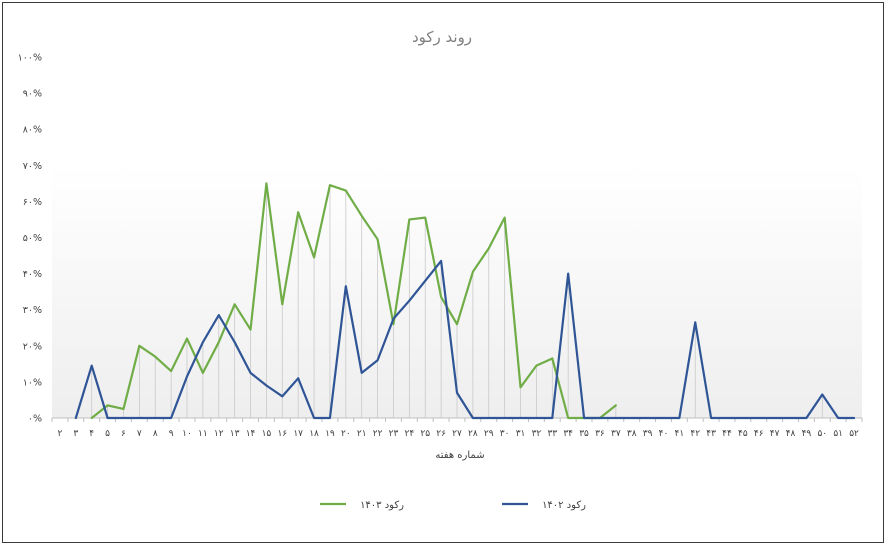 This screenshot has width=888, height=547. Describe the element at coordinates (552, 434) in the screenshot. I see `x-tick-label: ۳۳` at that location.